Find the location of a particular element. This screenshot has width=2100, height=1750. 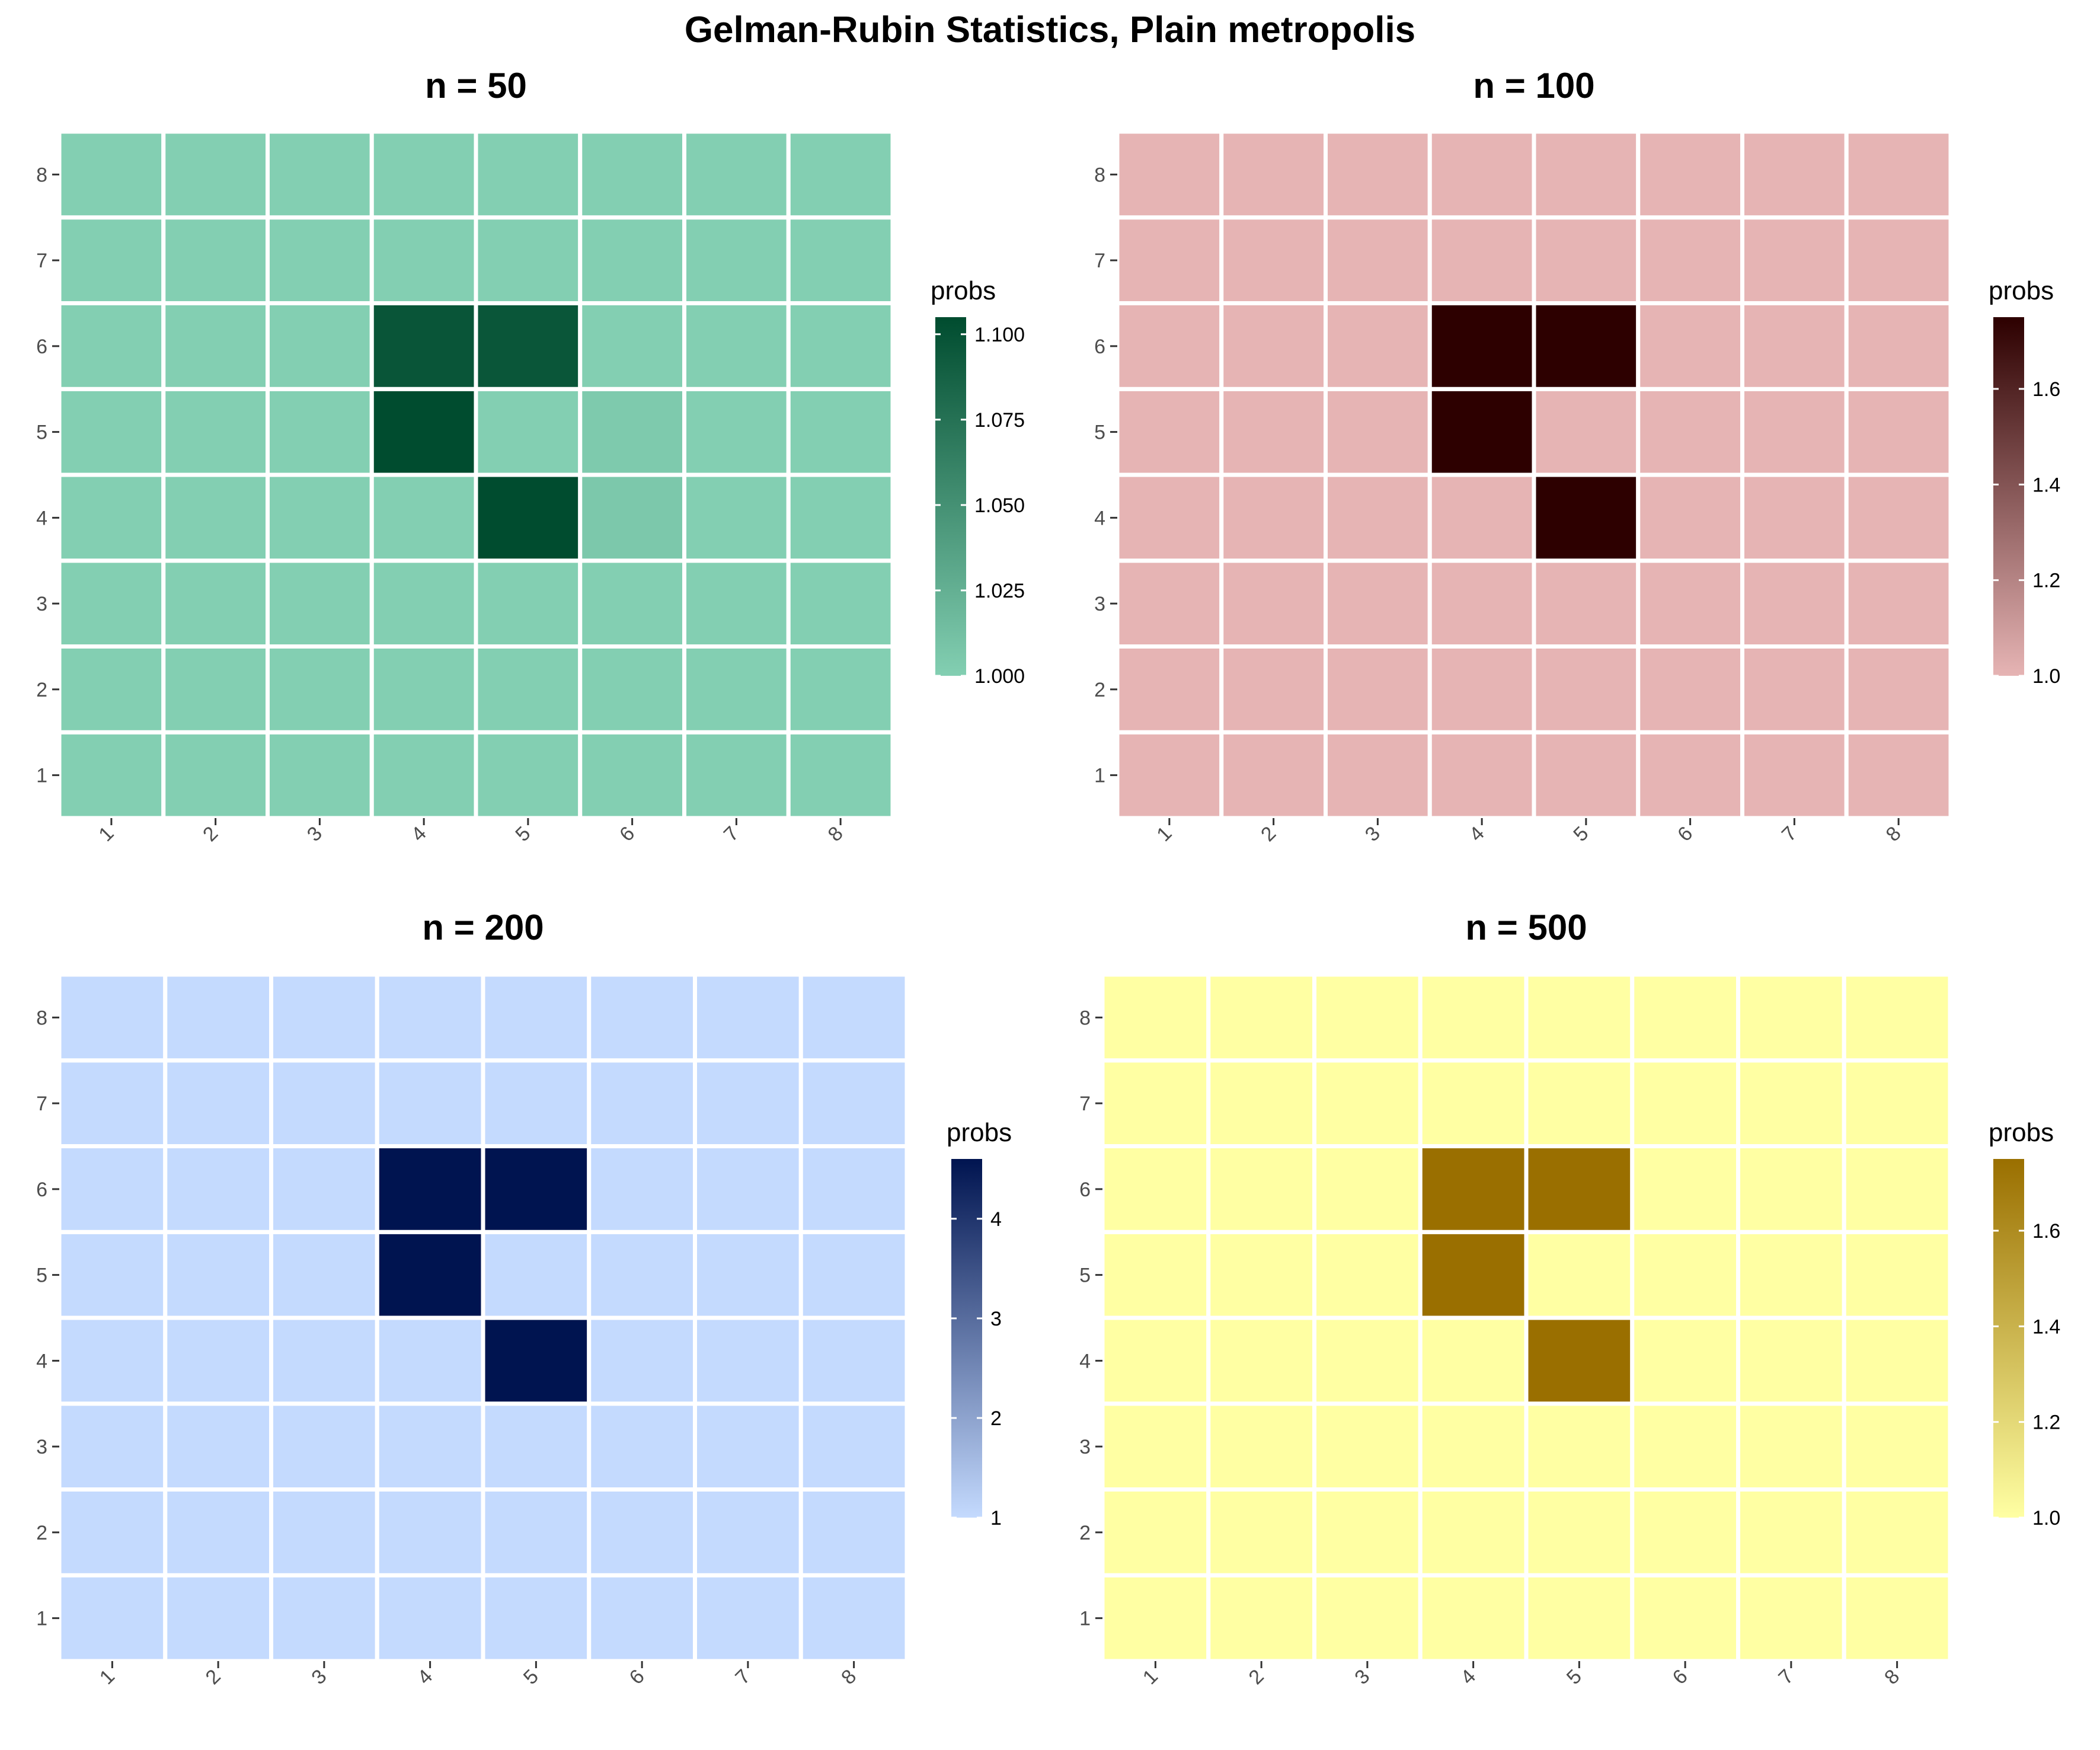

legend-tick-label: 1.000 is located at coordinates (999, 677).